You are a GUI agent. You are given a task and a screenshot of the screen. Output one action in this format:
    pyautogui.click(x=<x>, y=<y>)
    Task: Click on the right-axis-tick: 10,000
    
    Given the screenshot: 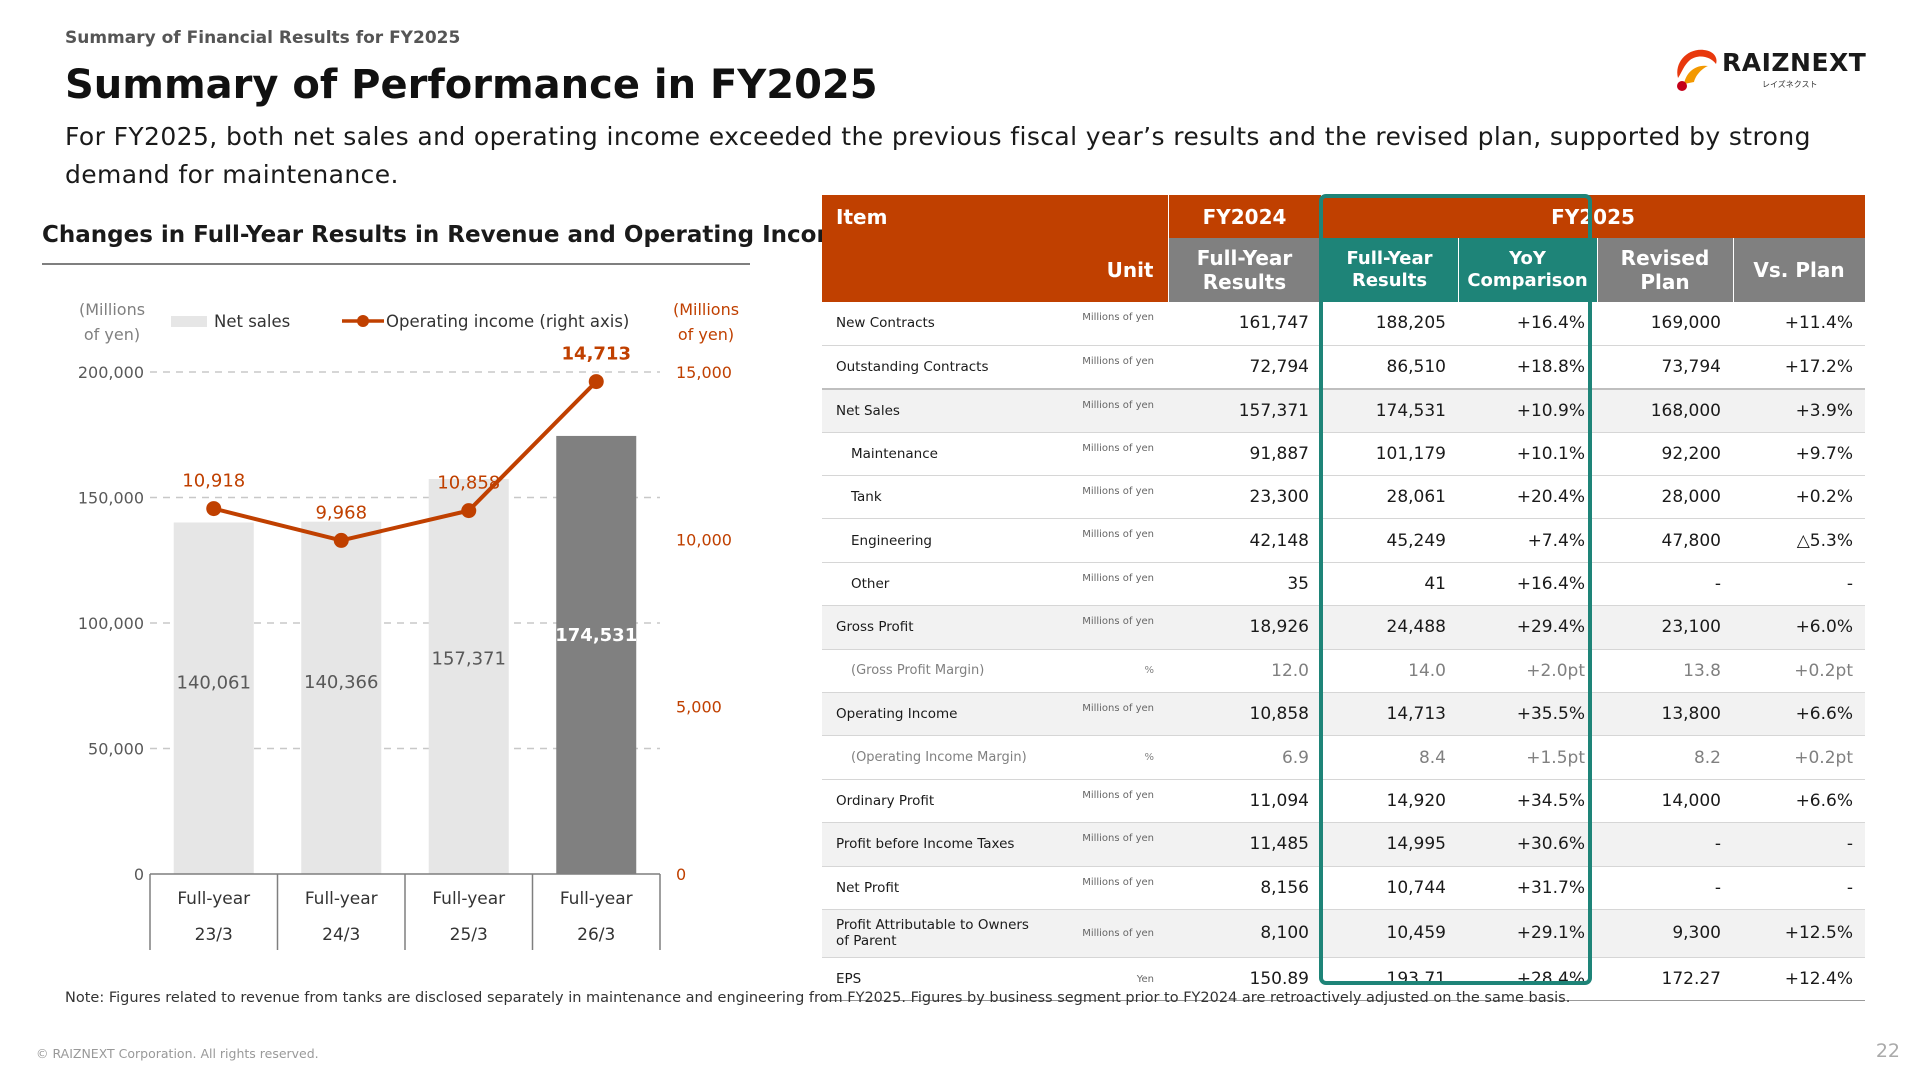 What is the action you would take?
    pyautogui.click(x=704, y=539)
    